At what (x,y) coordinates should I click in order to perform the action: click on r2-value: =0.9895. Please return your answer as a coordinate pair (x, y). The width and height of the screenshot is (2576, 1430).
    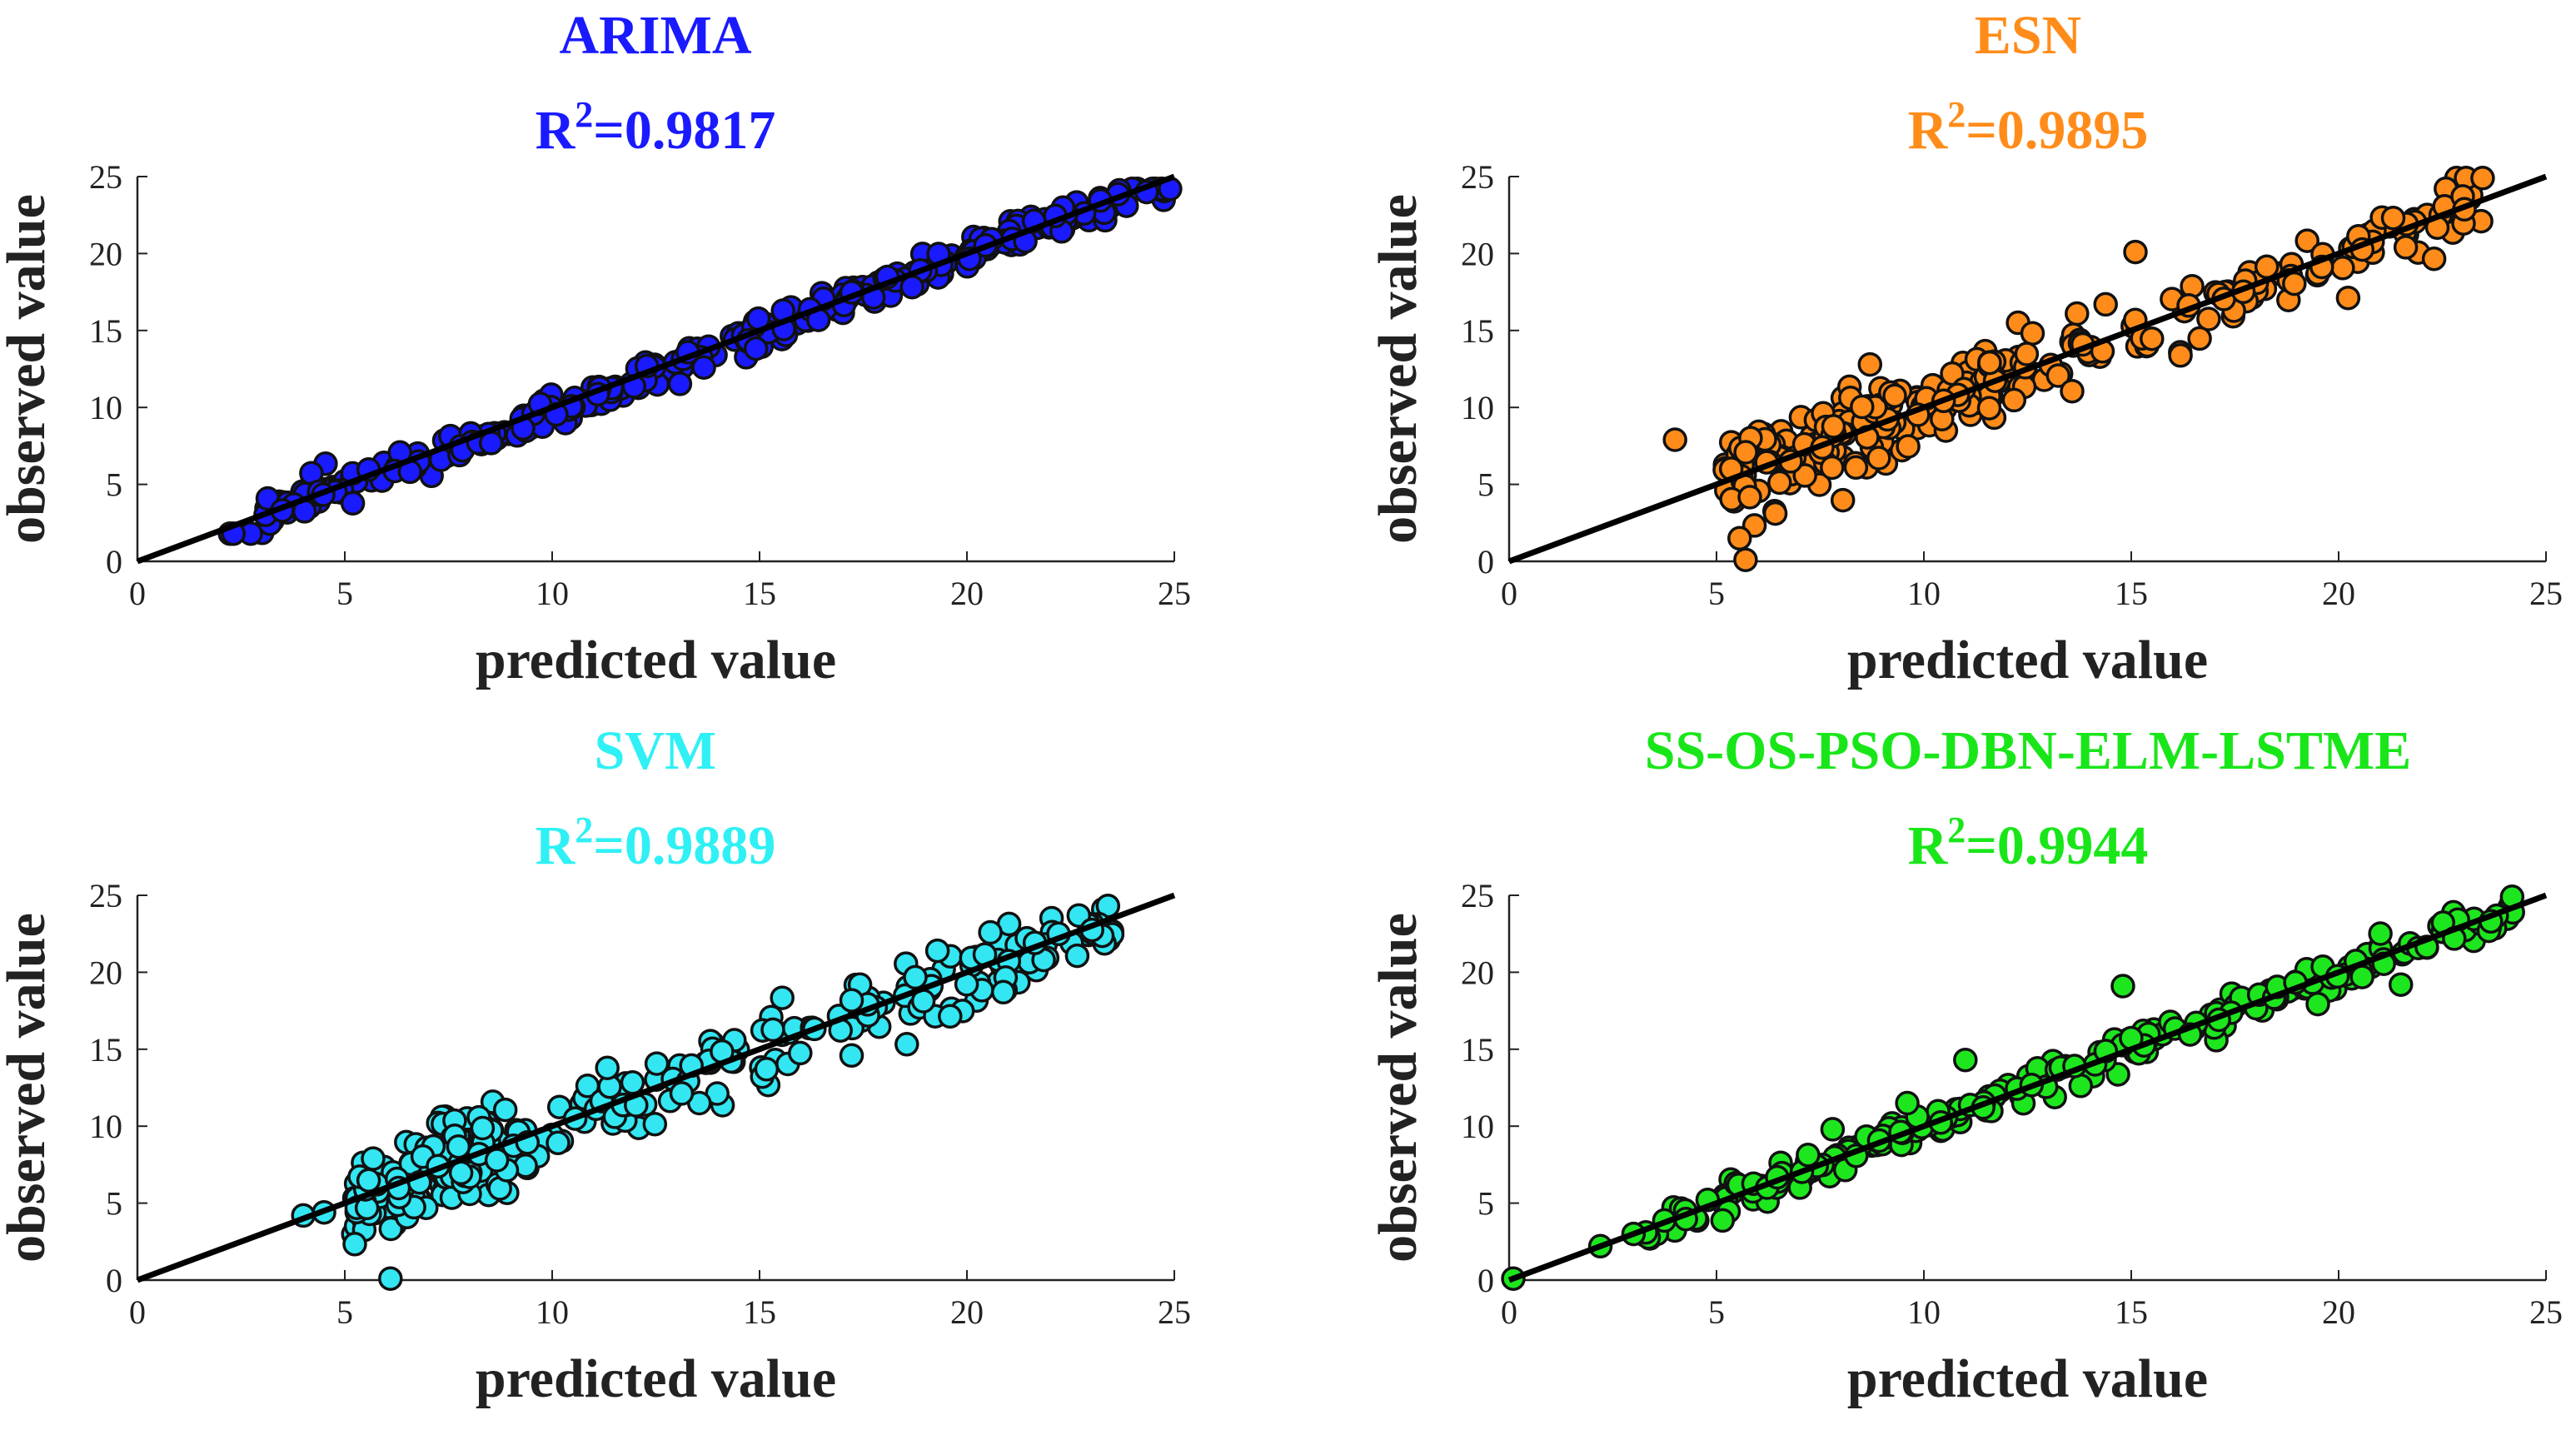
    Looking at the image, I should click on (2057, 130).